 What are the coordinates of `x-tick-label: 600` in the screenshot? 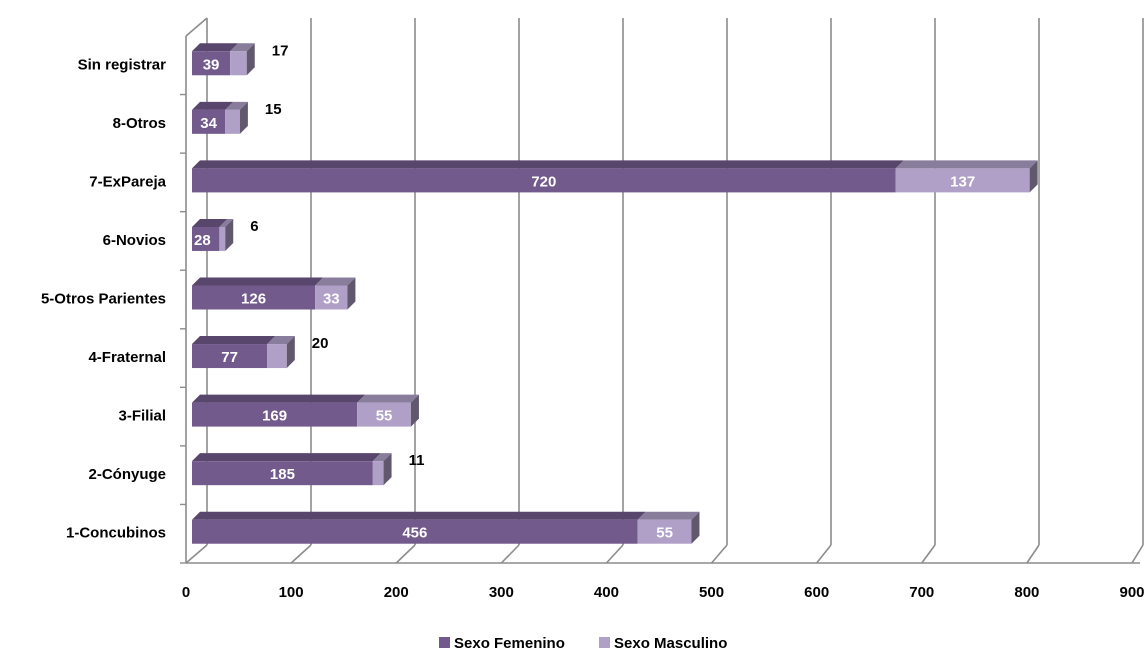 It's located at (816, 592).